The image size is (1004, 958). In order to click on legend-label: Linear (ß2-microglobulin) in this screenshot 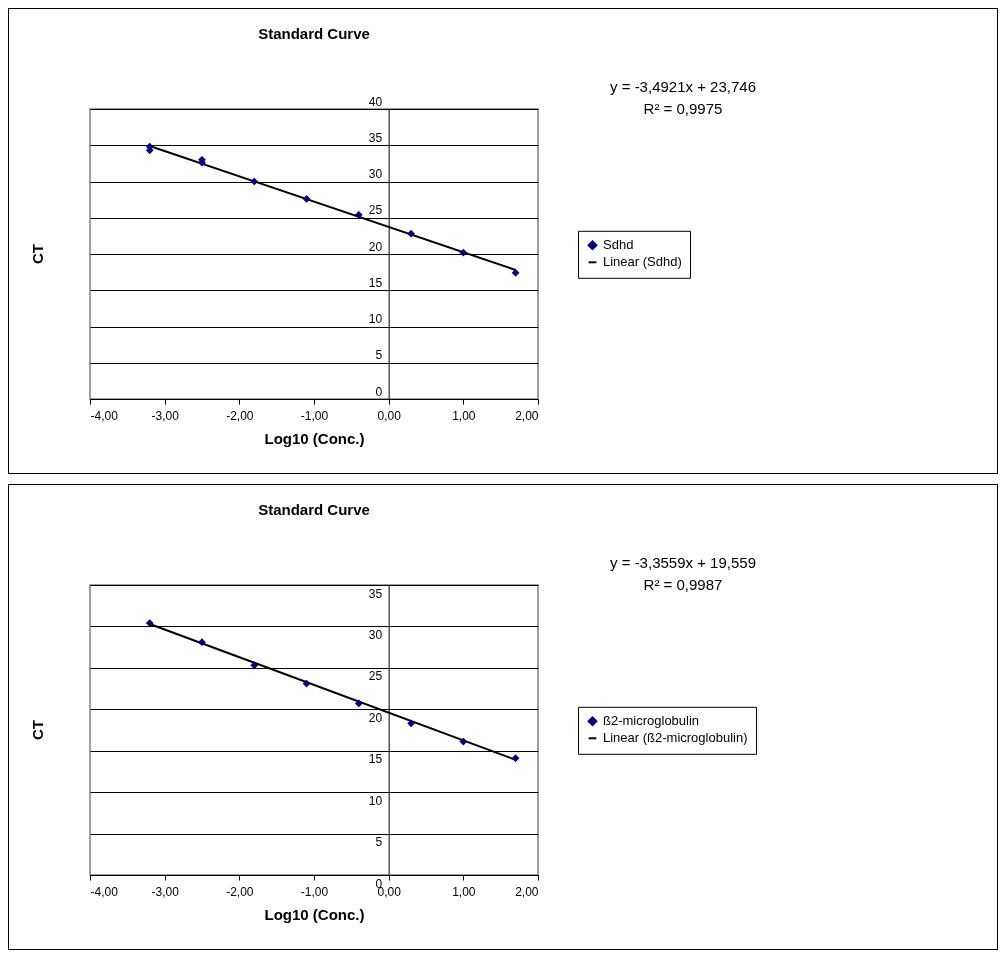, I will do `click(675, 738)`.